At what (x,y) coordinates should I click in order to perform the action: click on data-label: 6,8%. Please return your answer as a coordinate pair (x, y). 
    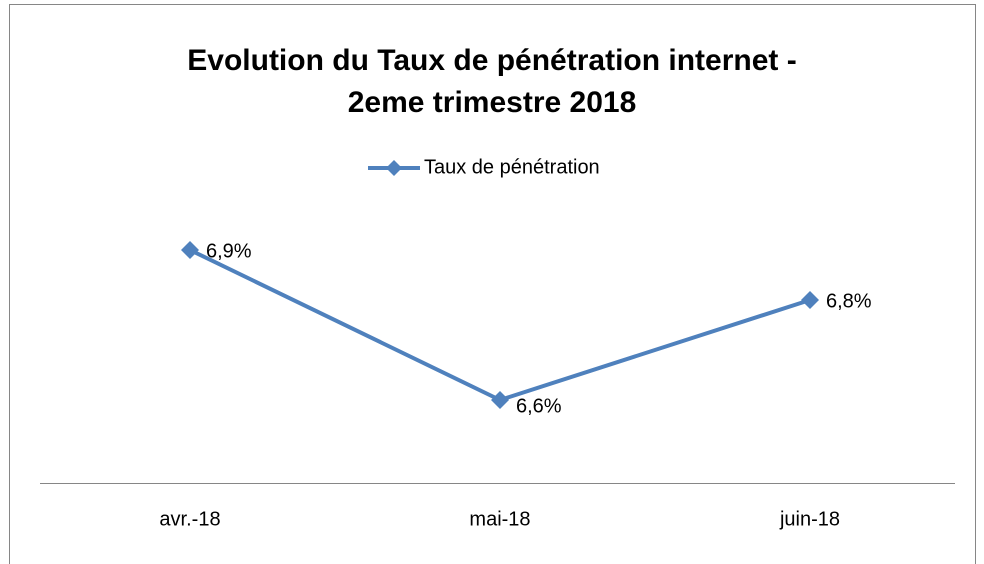
    Looking at the image, I should click on (849, 301).